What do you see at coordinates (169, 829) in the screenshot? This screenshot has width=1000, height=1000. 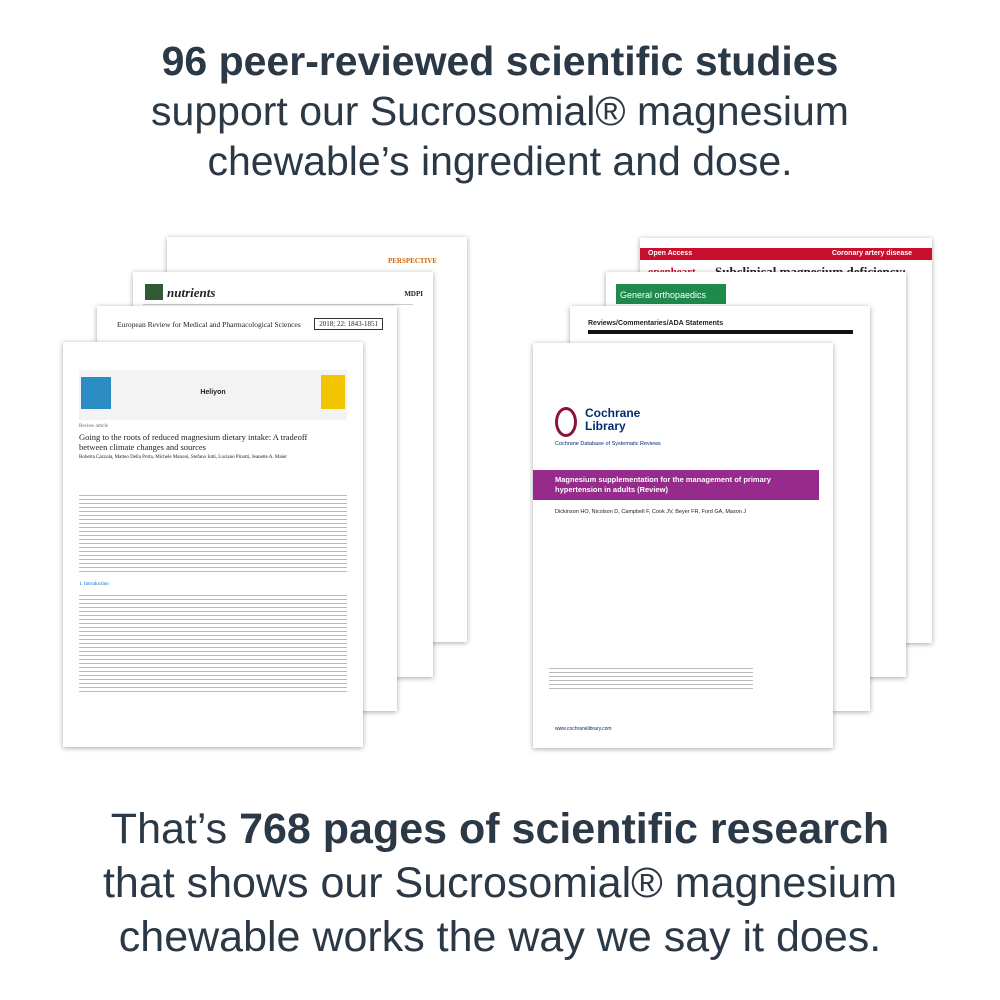 I see `footer-lead: That’s` at bounding box center [169, 829].